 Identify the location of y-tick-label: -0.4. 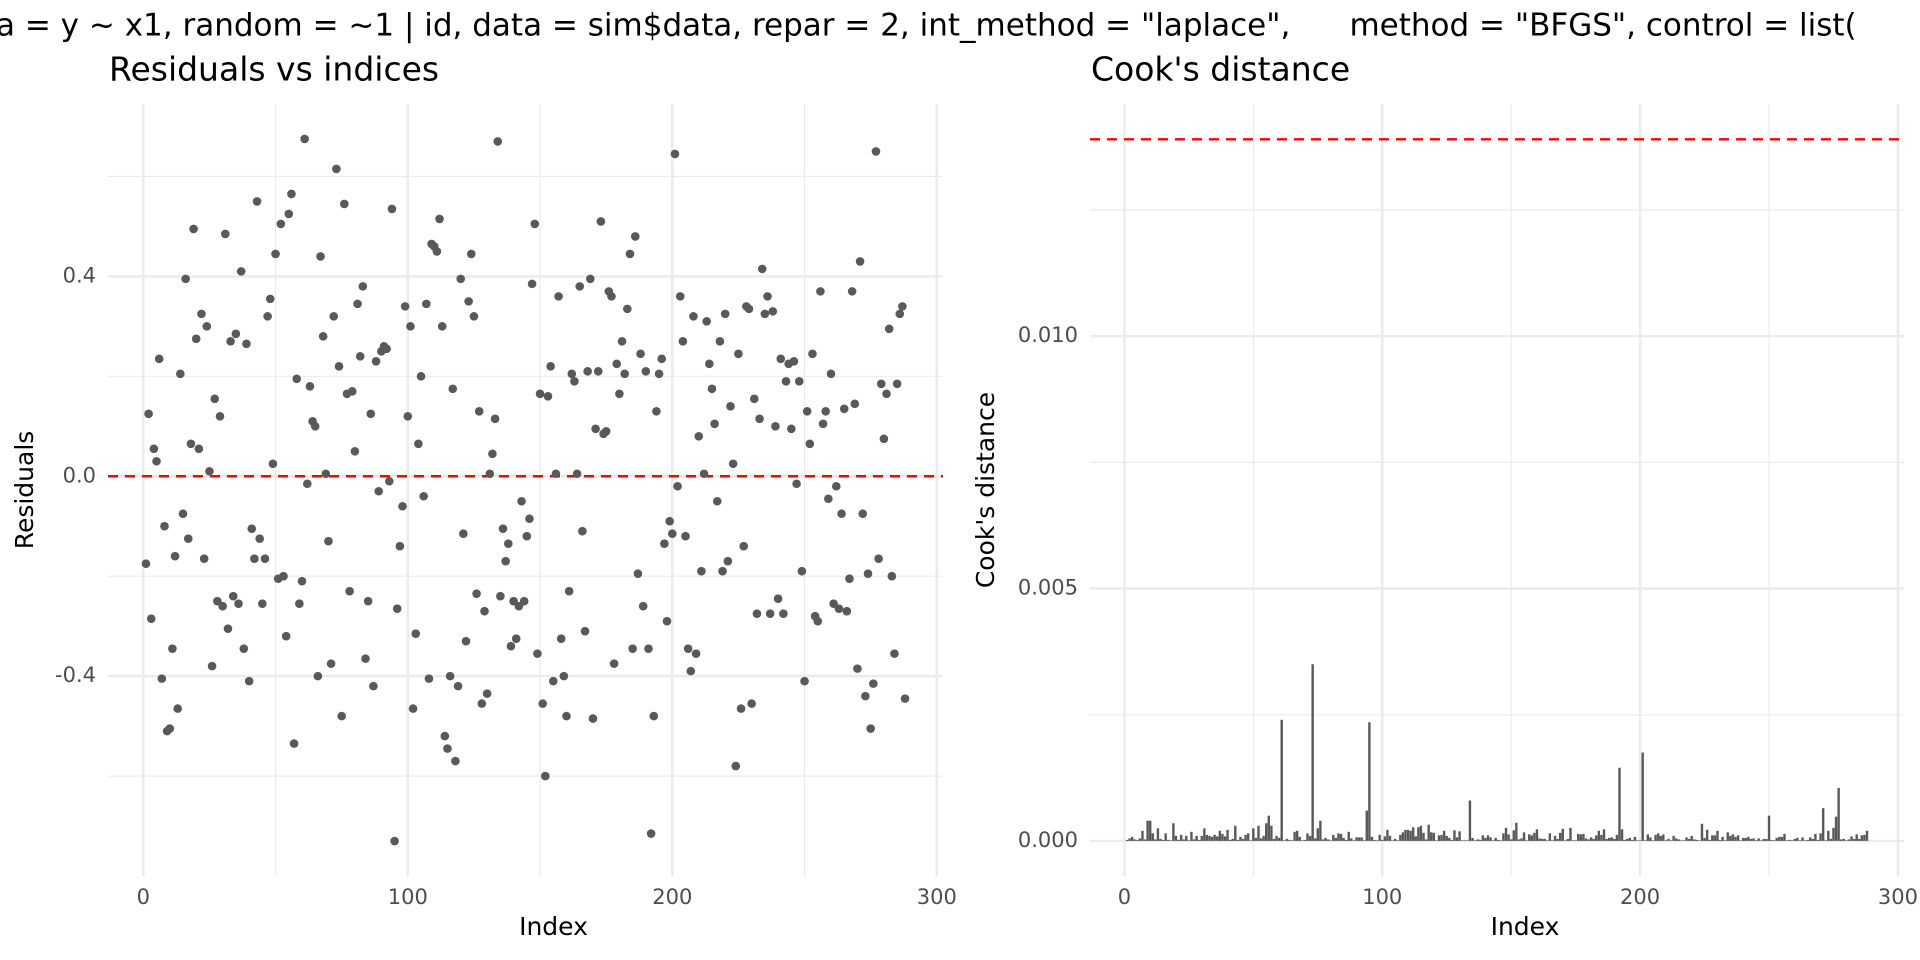
(75, 675).